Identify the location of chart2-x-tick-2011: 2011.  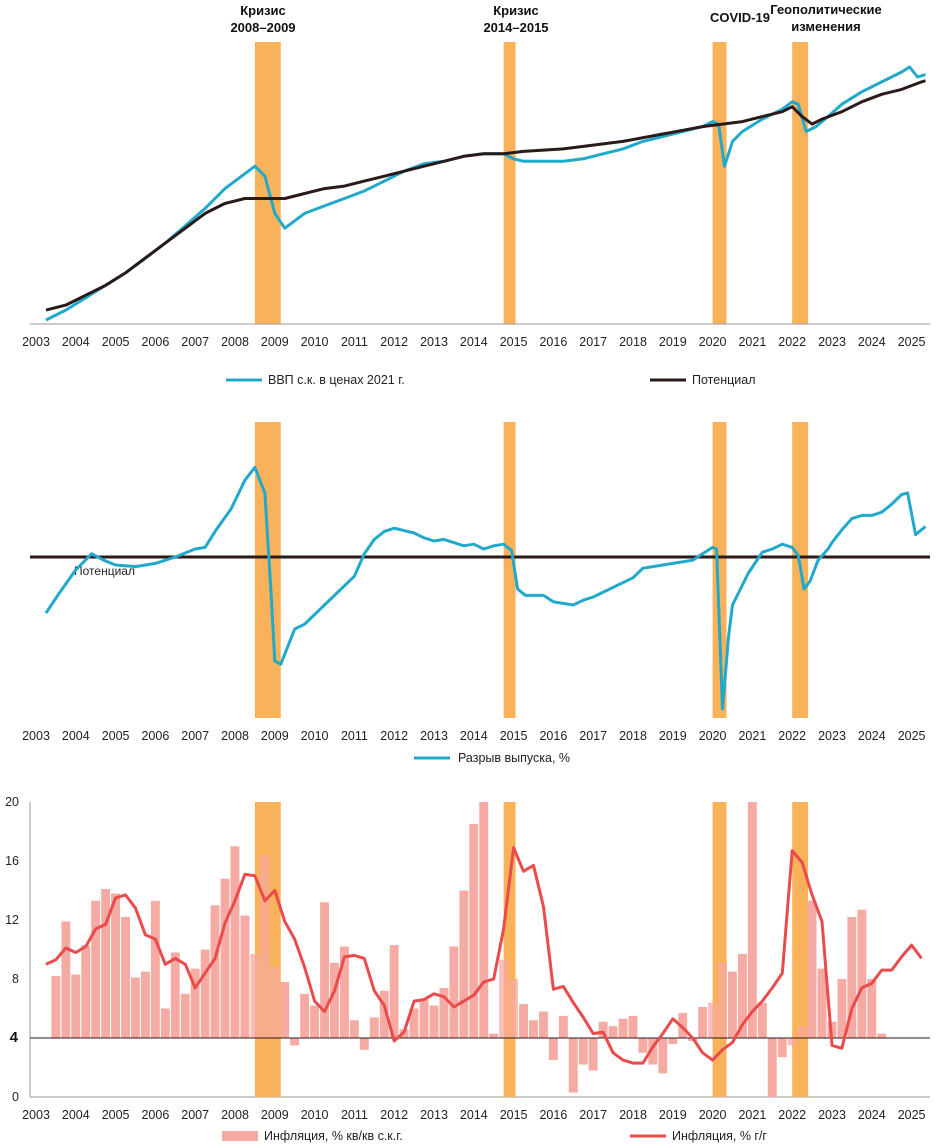
(354, 736).